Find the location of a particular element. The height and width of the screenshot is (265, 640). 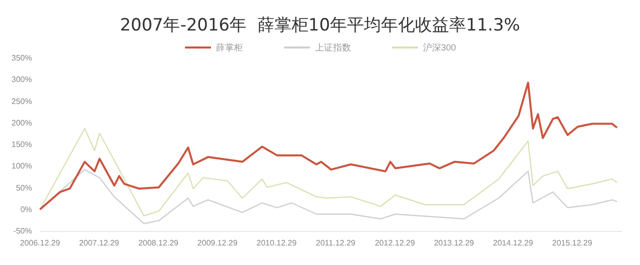

y-tick-label: 250% is located at coordinates (22, 101).